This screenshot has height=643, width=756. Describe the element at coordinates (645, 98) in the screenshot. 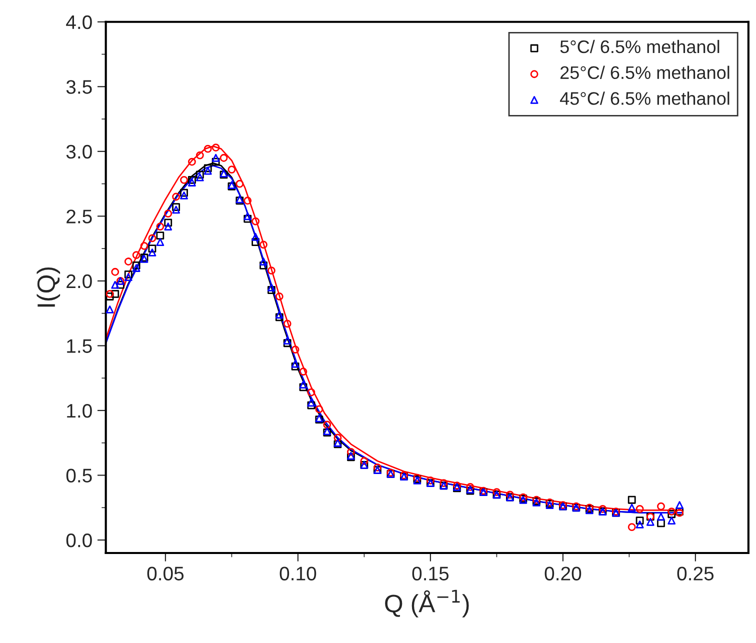

I see `legend-label: 45°C/ 6.5% methanol` at that location.